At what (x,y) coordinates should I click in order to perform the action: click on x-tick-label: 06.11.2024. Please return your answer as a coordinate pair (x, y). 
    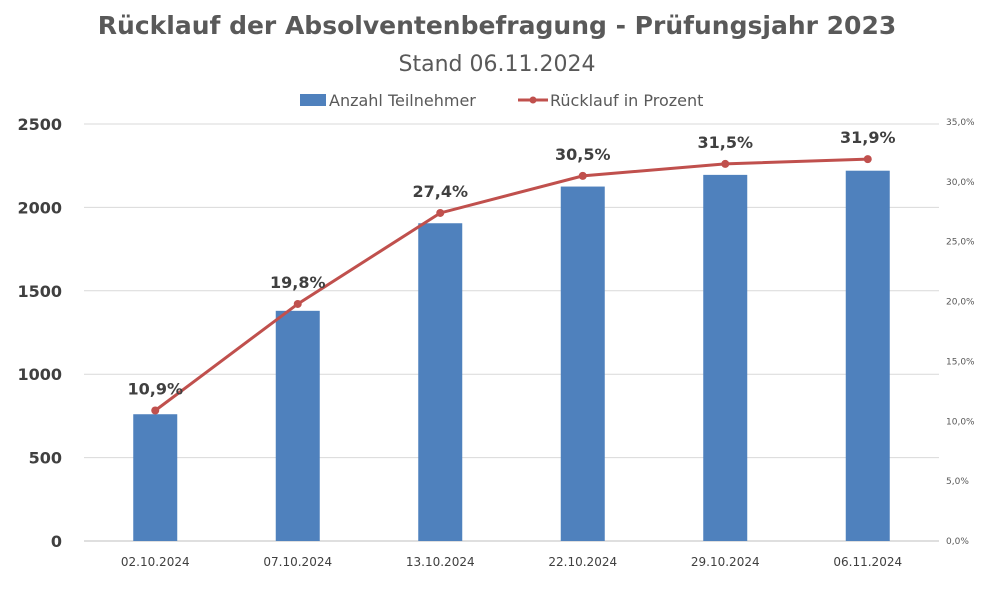
    Looking at the image, I should click on (867, 562).